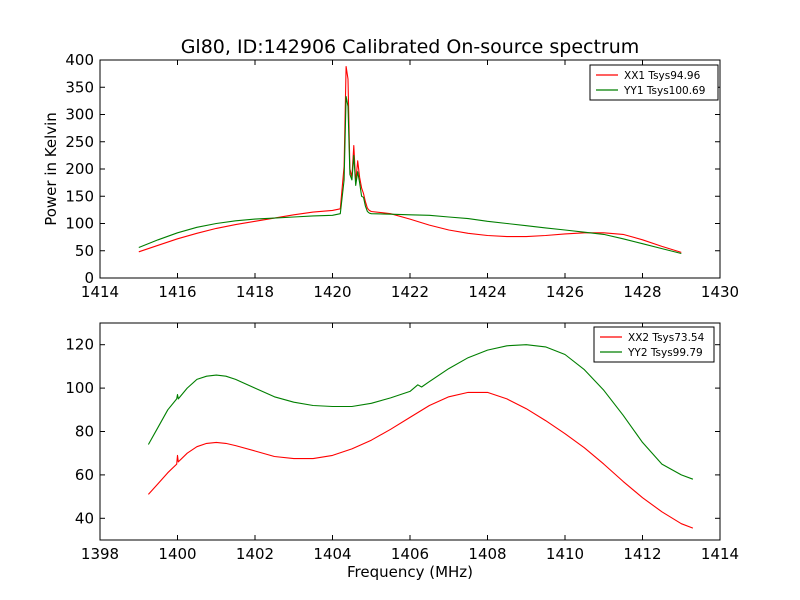 The image size is (800, 600). Describe the element at coordinates (79, 87) in the screenshot. I see `y-tick-label: 350` at that location.